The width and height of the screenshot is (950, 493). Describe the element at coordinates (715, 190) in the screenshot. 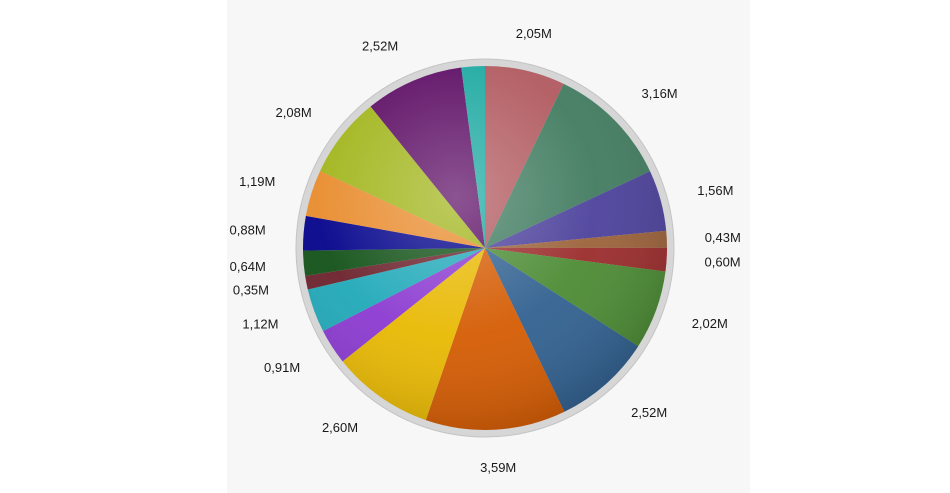

I see `slice-label-2: 1,56M` at that location.